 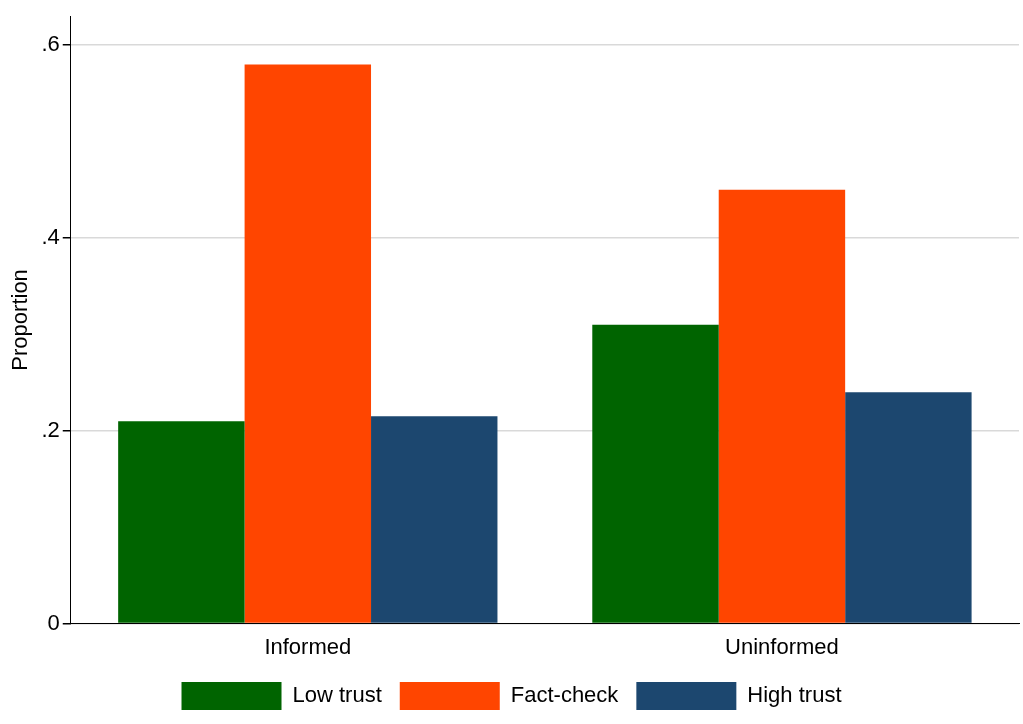 What do you see at coordinates (308, 646) in the screenshot?
I see `x-tick-label: Informed` at bounding box center [308, 646].